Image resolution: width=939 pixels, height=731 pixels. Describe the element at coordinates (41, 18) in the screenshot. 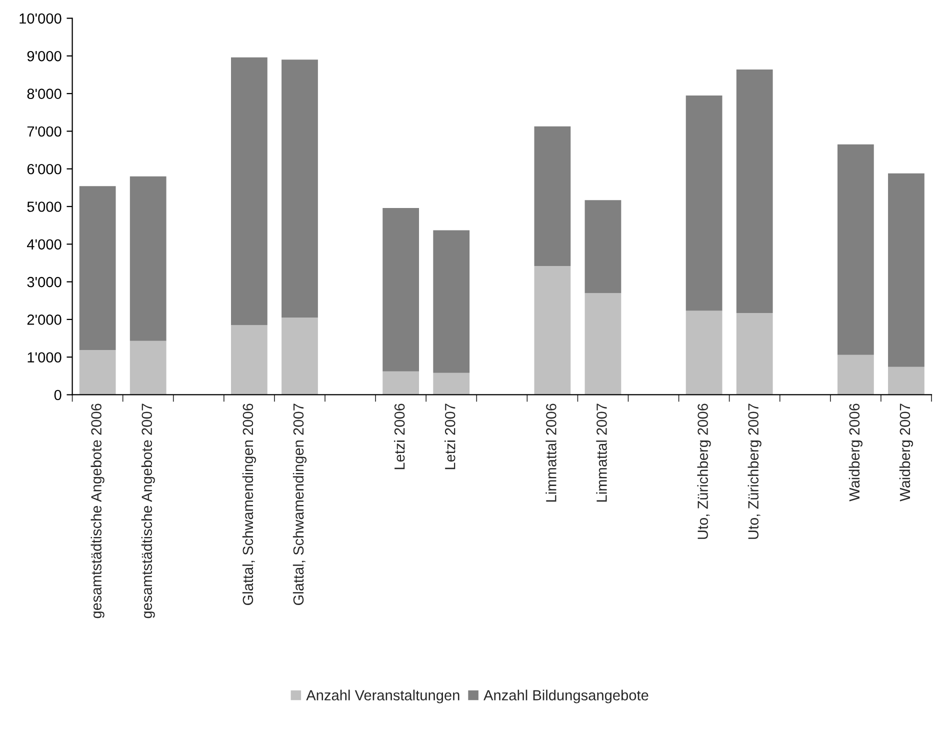

I see `y-tick-label: 10'000` at that location.